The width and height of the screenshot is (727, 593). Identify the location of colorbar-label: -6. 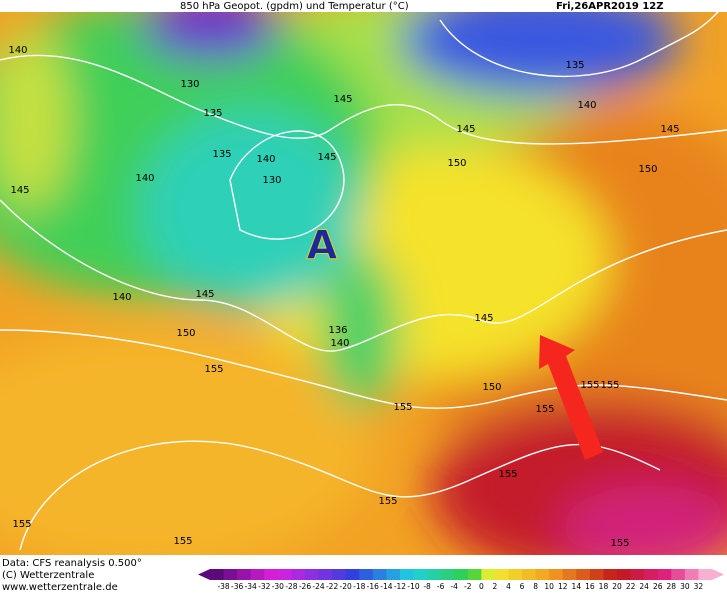
(441, 586).